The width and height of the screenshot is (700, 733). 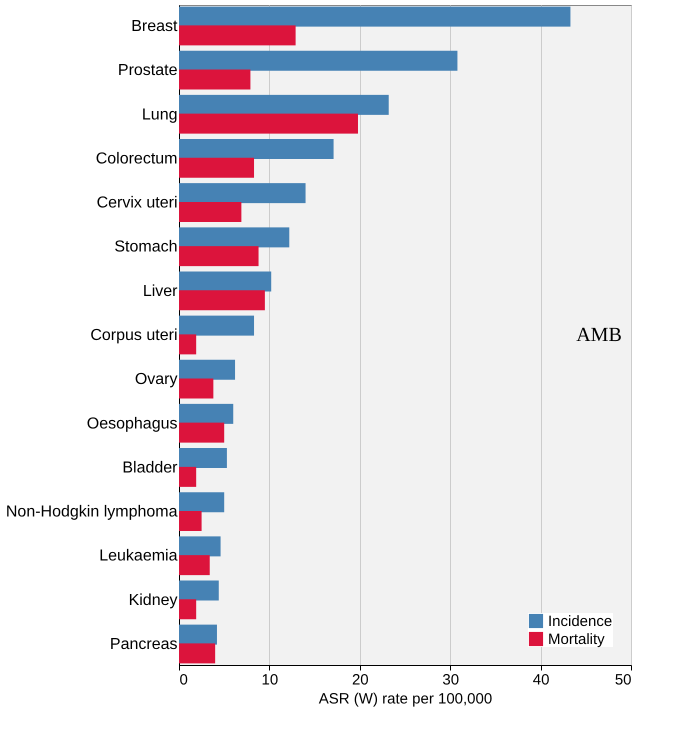 What do you see at coordinates (580, 621) in the screenshot?
I see `legend-label: Incidence` at bounding box center [580, 621].